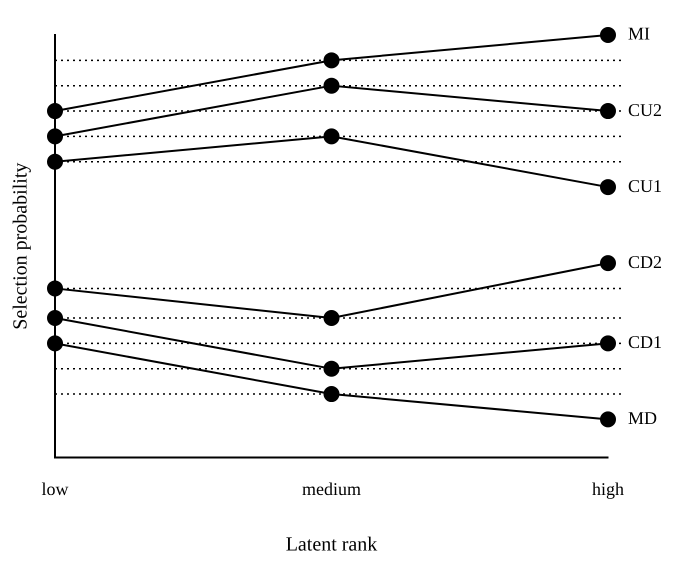  What do you see at coordinates (608, 488) in the screenshot?
I see `x-tick-label: high` at bounding box center [608, 488].